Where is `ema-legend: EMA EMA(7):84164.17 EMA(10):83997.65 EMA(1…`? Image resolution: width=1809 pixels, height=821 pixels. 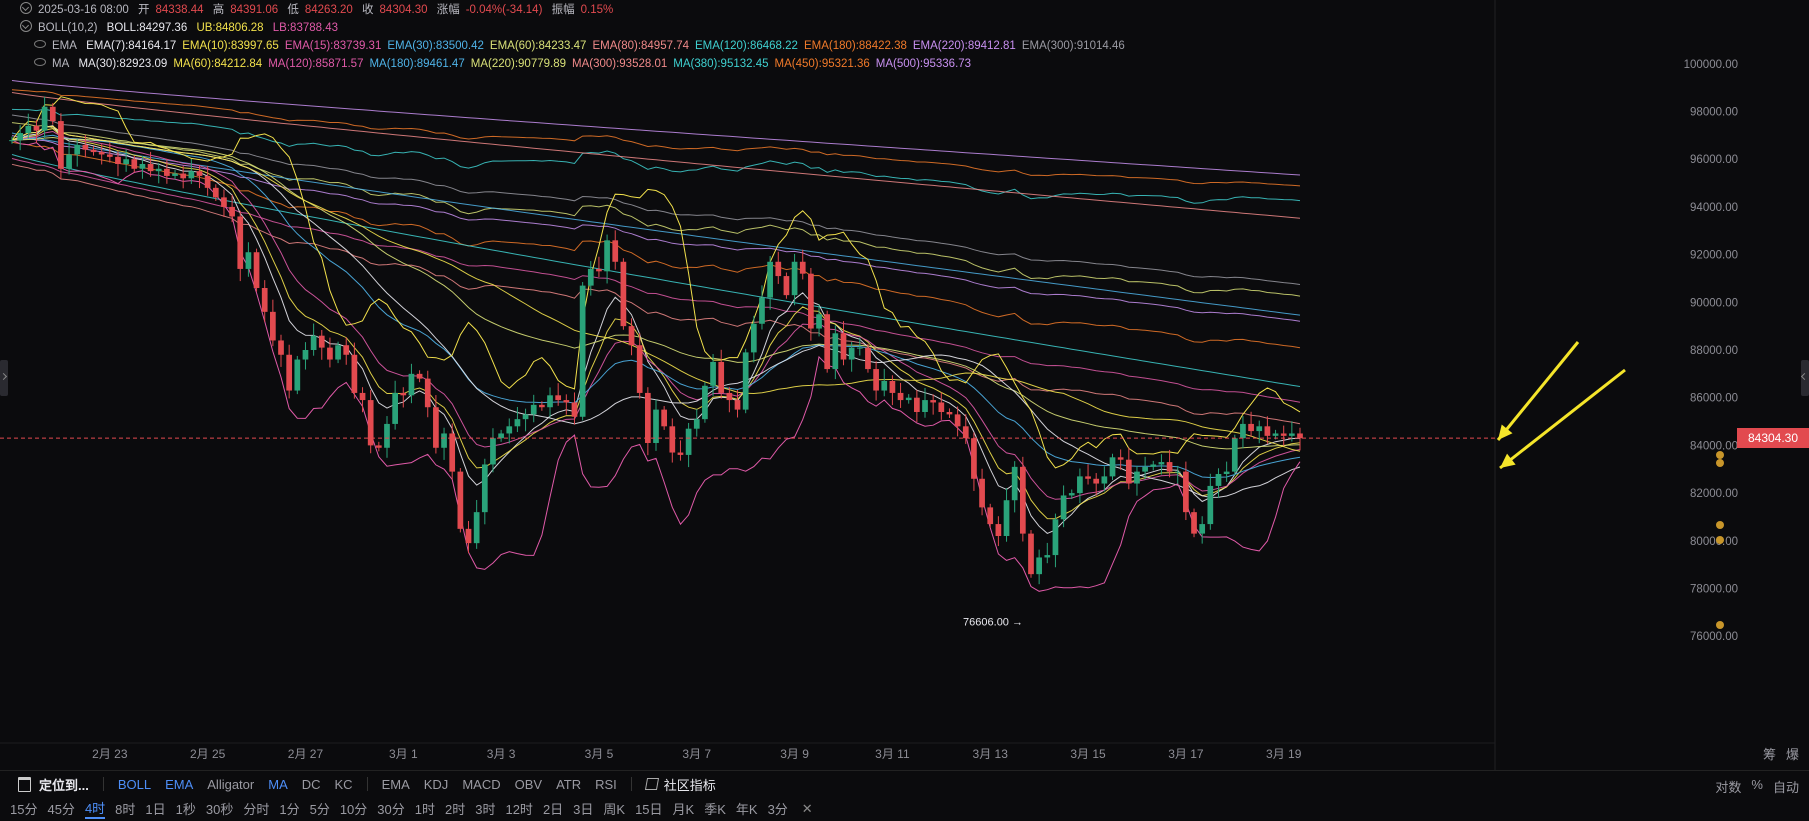 ema-legend: EMA EMA(7):84164.17 EMA(10):83997.65 EMA(1… is located at coordinates (582, 46).